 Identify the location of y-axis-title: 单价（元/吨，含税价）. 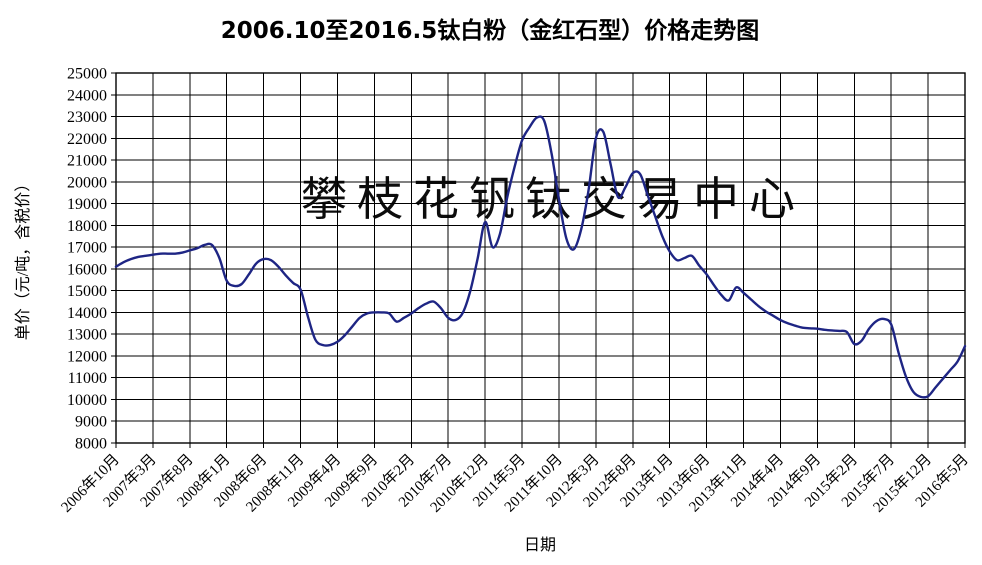
(23, 258).